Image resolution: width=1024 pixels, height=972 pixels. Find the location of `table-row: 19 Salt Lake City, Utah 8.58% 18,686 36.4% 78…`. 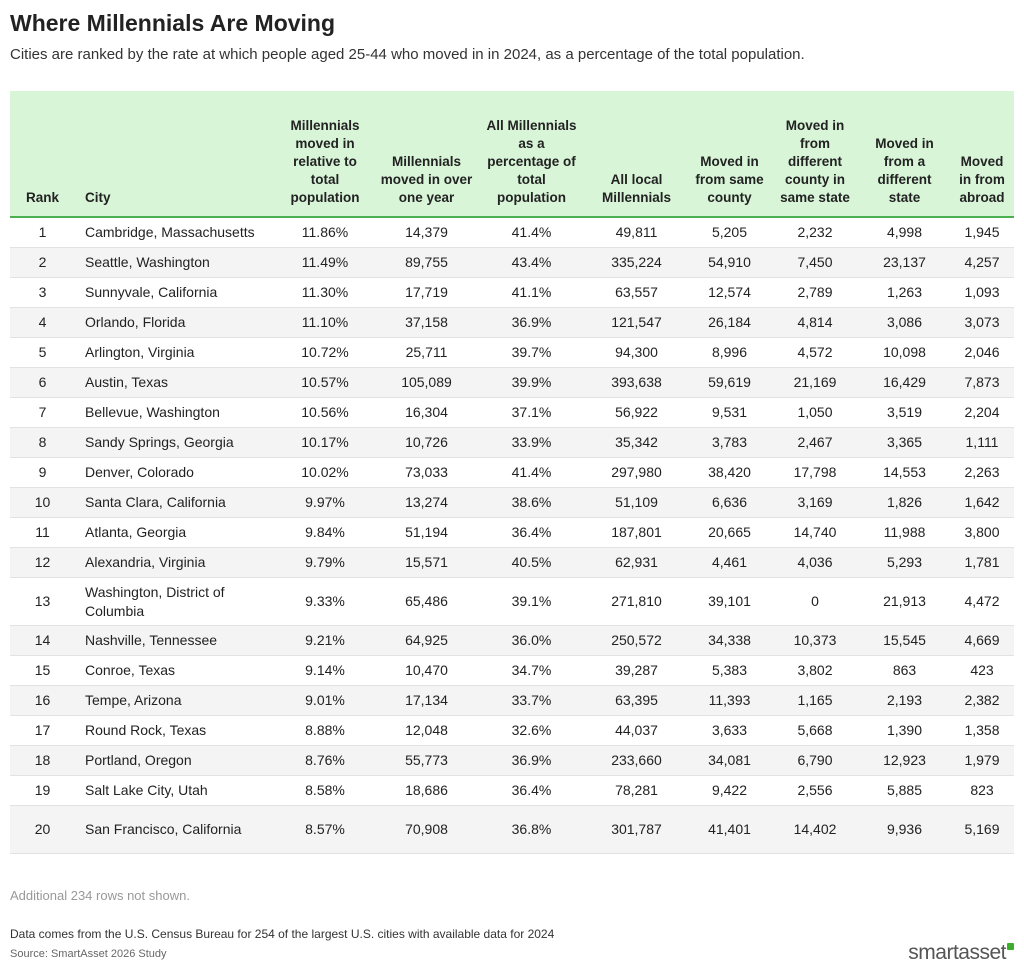

table-row: 19 Salt Lake City, Utah 8.58% 18,686 36.4% 78… is located at coordinates (512, 790).